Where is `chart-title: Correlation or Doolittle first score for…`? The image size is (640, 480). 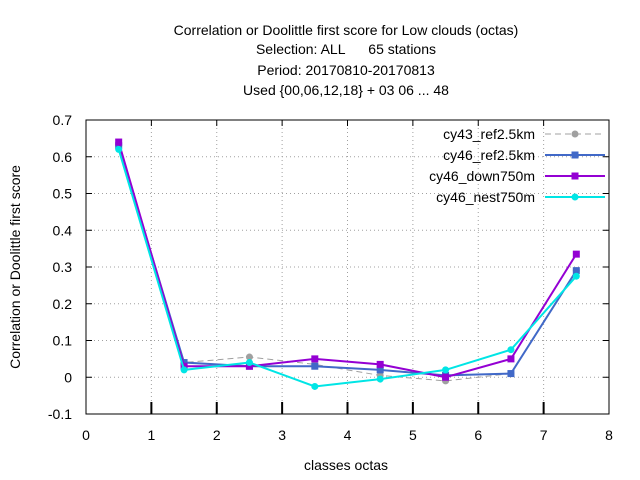 chart-title: Correlation or Doolittle first score for… is located at coordinates (346, 60).